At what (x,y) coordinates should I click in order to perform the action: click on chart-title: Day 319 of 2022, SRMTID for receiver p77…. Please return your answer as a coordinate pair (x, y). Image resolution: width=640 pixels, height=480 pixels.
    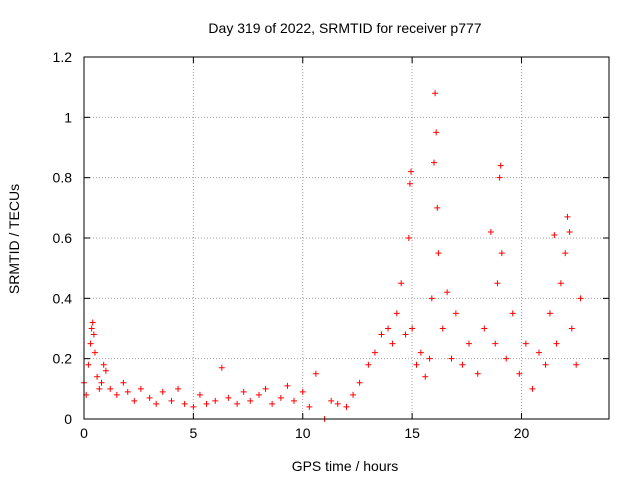
    Looking at the image, I should click on (344, 28).